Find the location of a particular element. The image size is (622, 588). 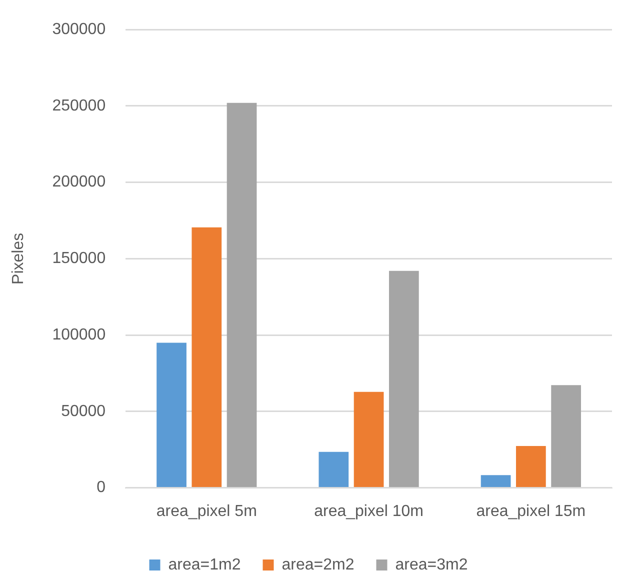

y-tick-label: 0 is located at coordinates (101, 487).